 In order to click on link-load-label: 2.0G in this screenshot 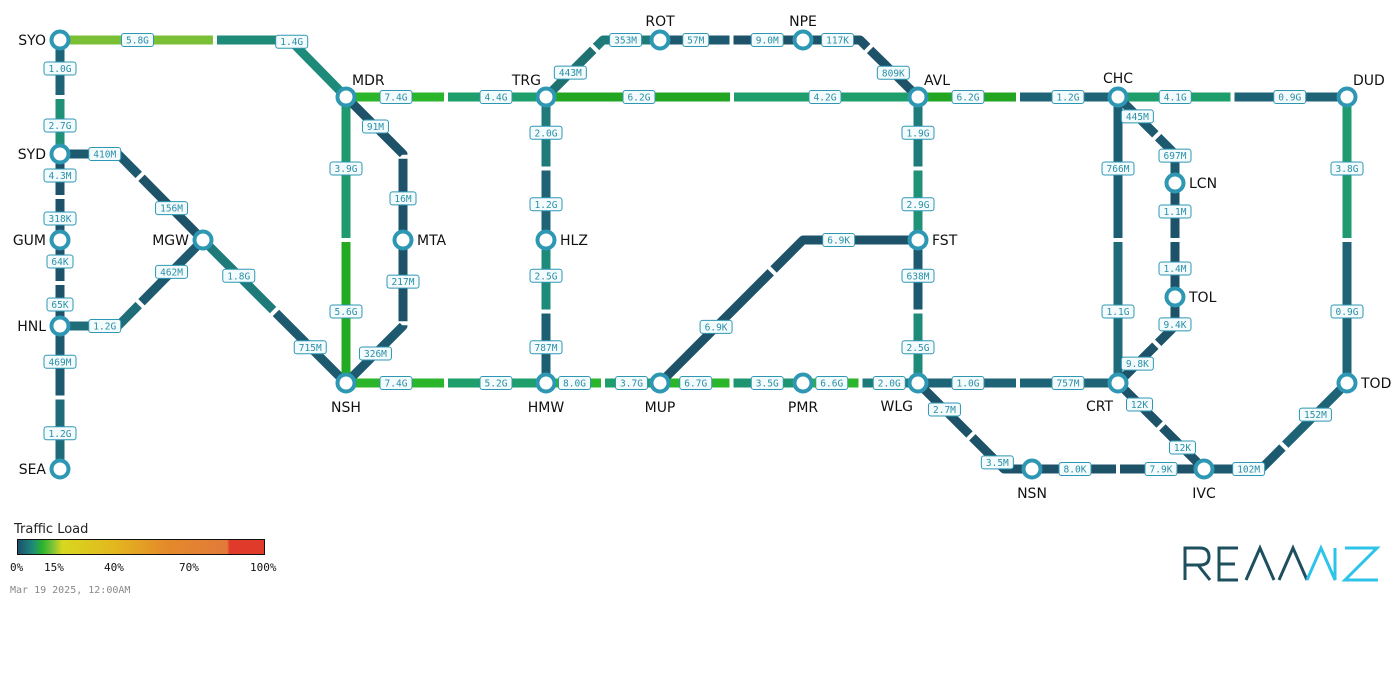, I will do `click(546, 132)`.